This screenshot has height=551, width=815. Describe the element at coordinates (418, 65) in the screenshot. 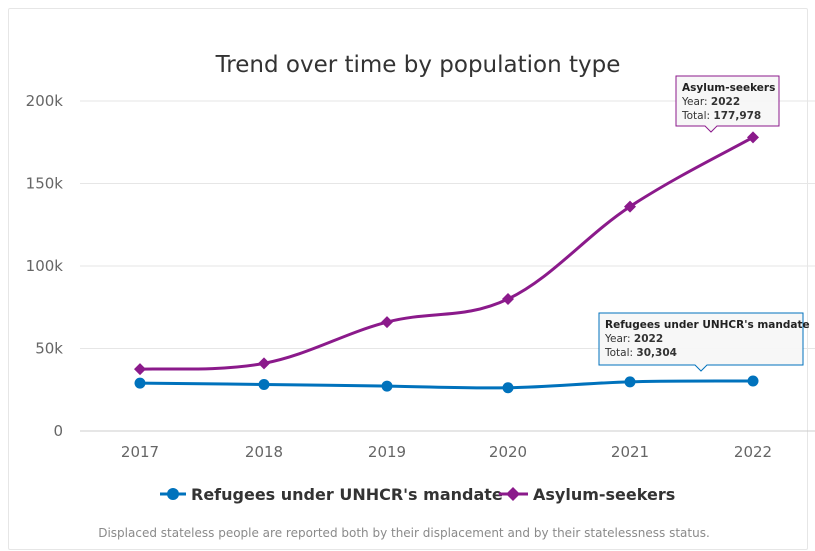

I see `chart-title: Trend over time by population type` at that location.